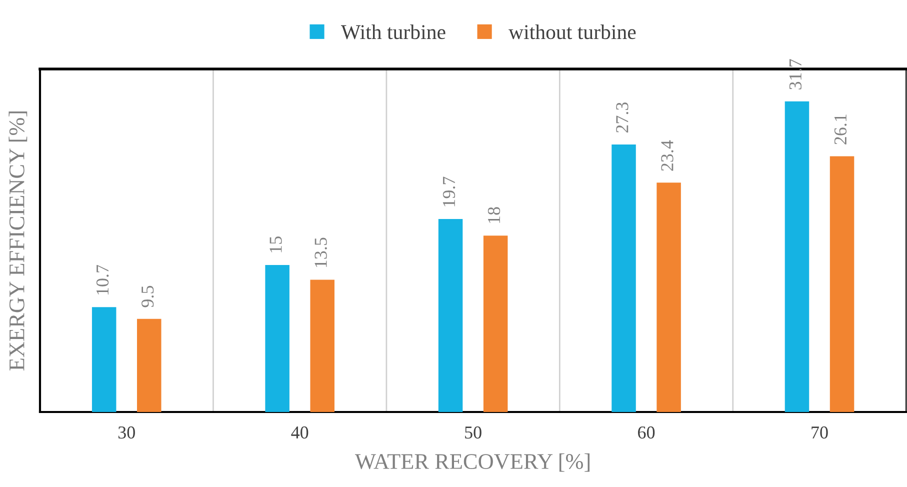 The width and height of the screenshot is (907, 487). I want to click on x-tick-label: 70, so click(820, 432).